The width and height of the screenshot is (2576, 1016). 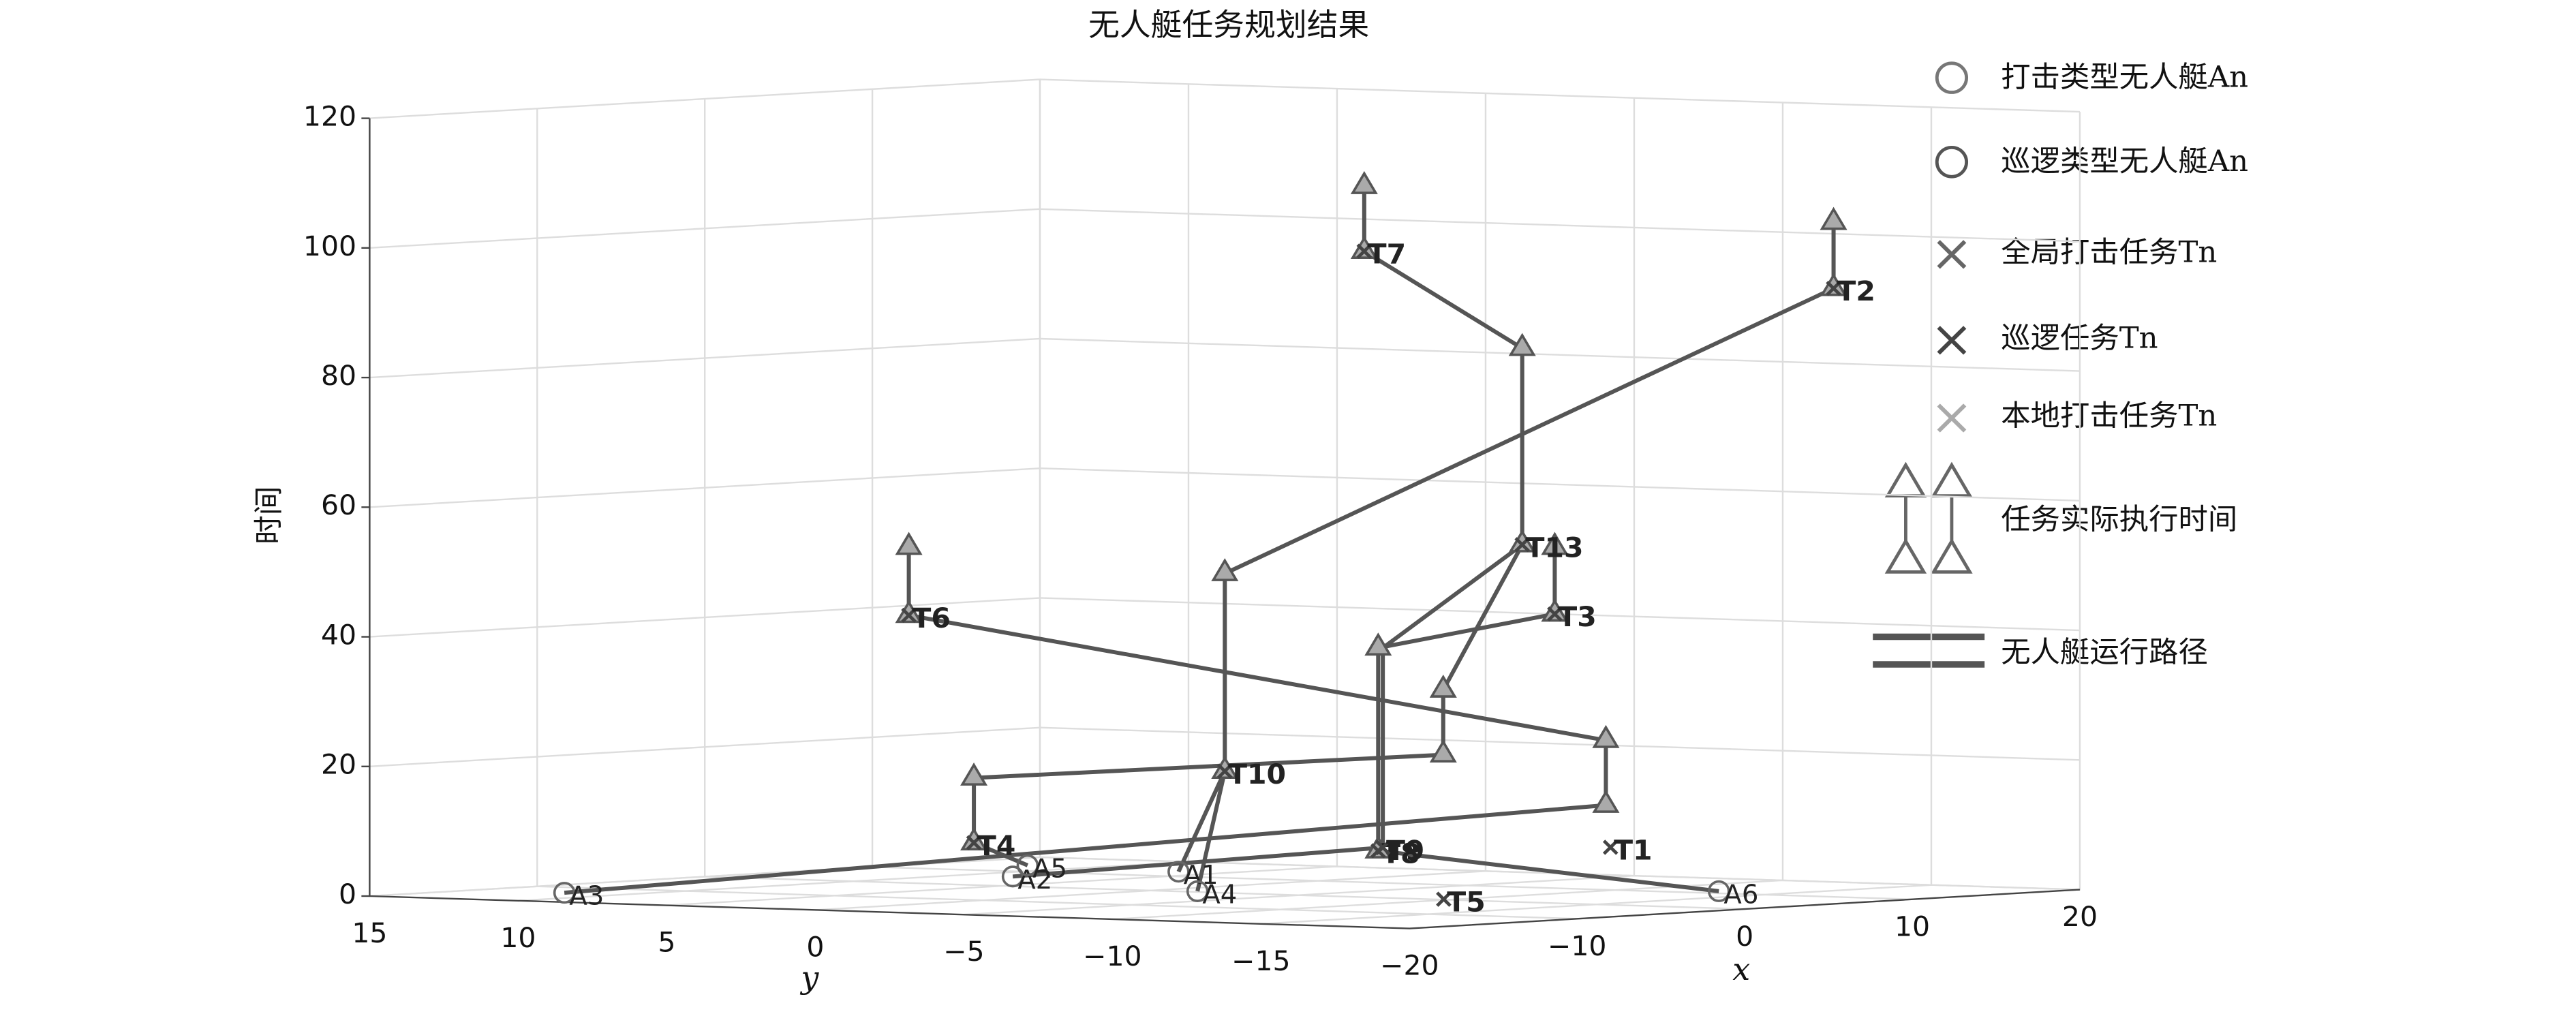 What do you see at coordinates (2109, 416) in the screenshot?
I see `legend-label: 本地打击任务Tn` at bounding box center [2109, 416].